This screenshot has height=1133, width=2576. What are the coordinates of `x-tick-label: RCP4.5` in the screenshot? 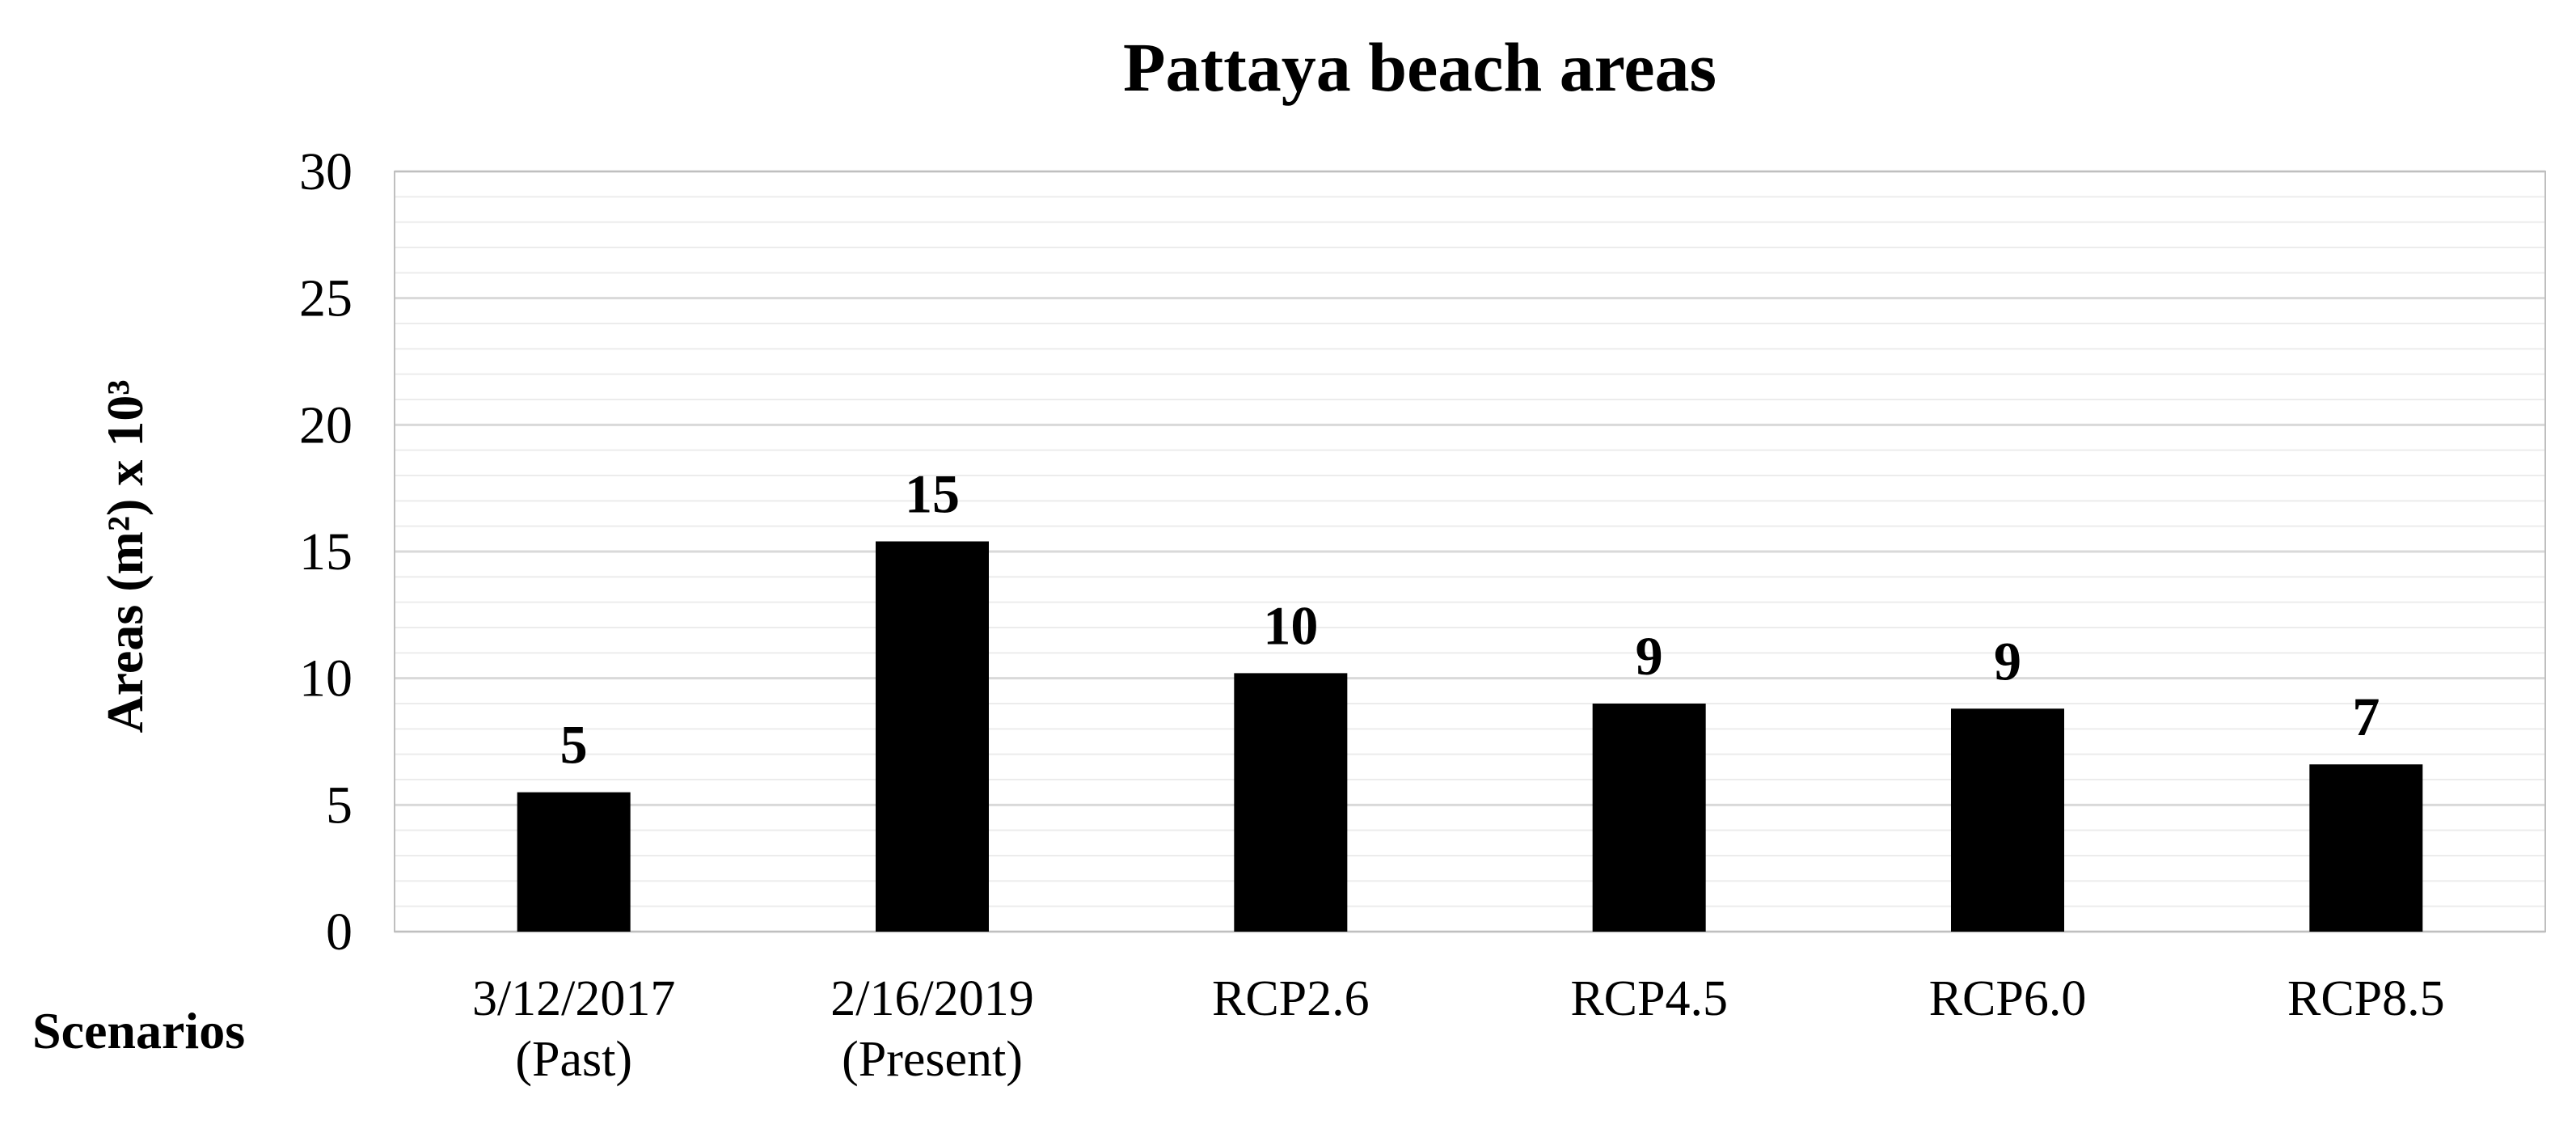 It's located at (1649, 998).